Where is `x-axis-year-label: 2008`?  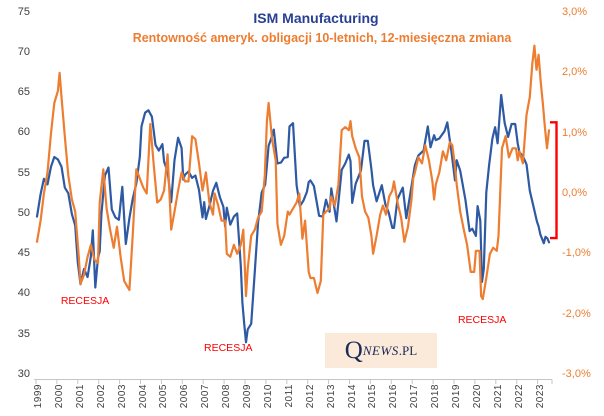 x-axis-year-label: 2008 is located at coordinates (227, 396).